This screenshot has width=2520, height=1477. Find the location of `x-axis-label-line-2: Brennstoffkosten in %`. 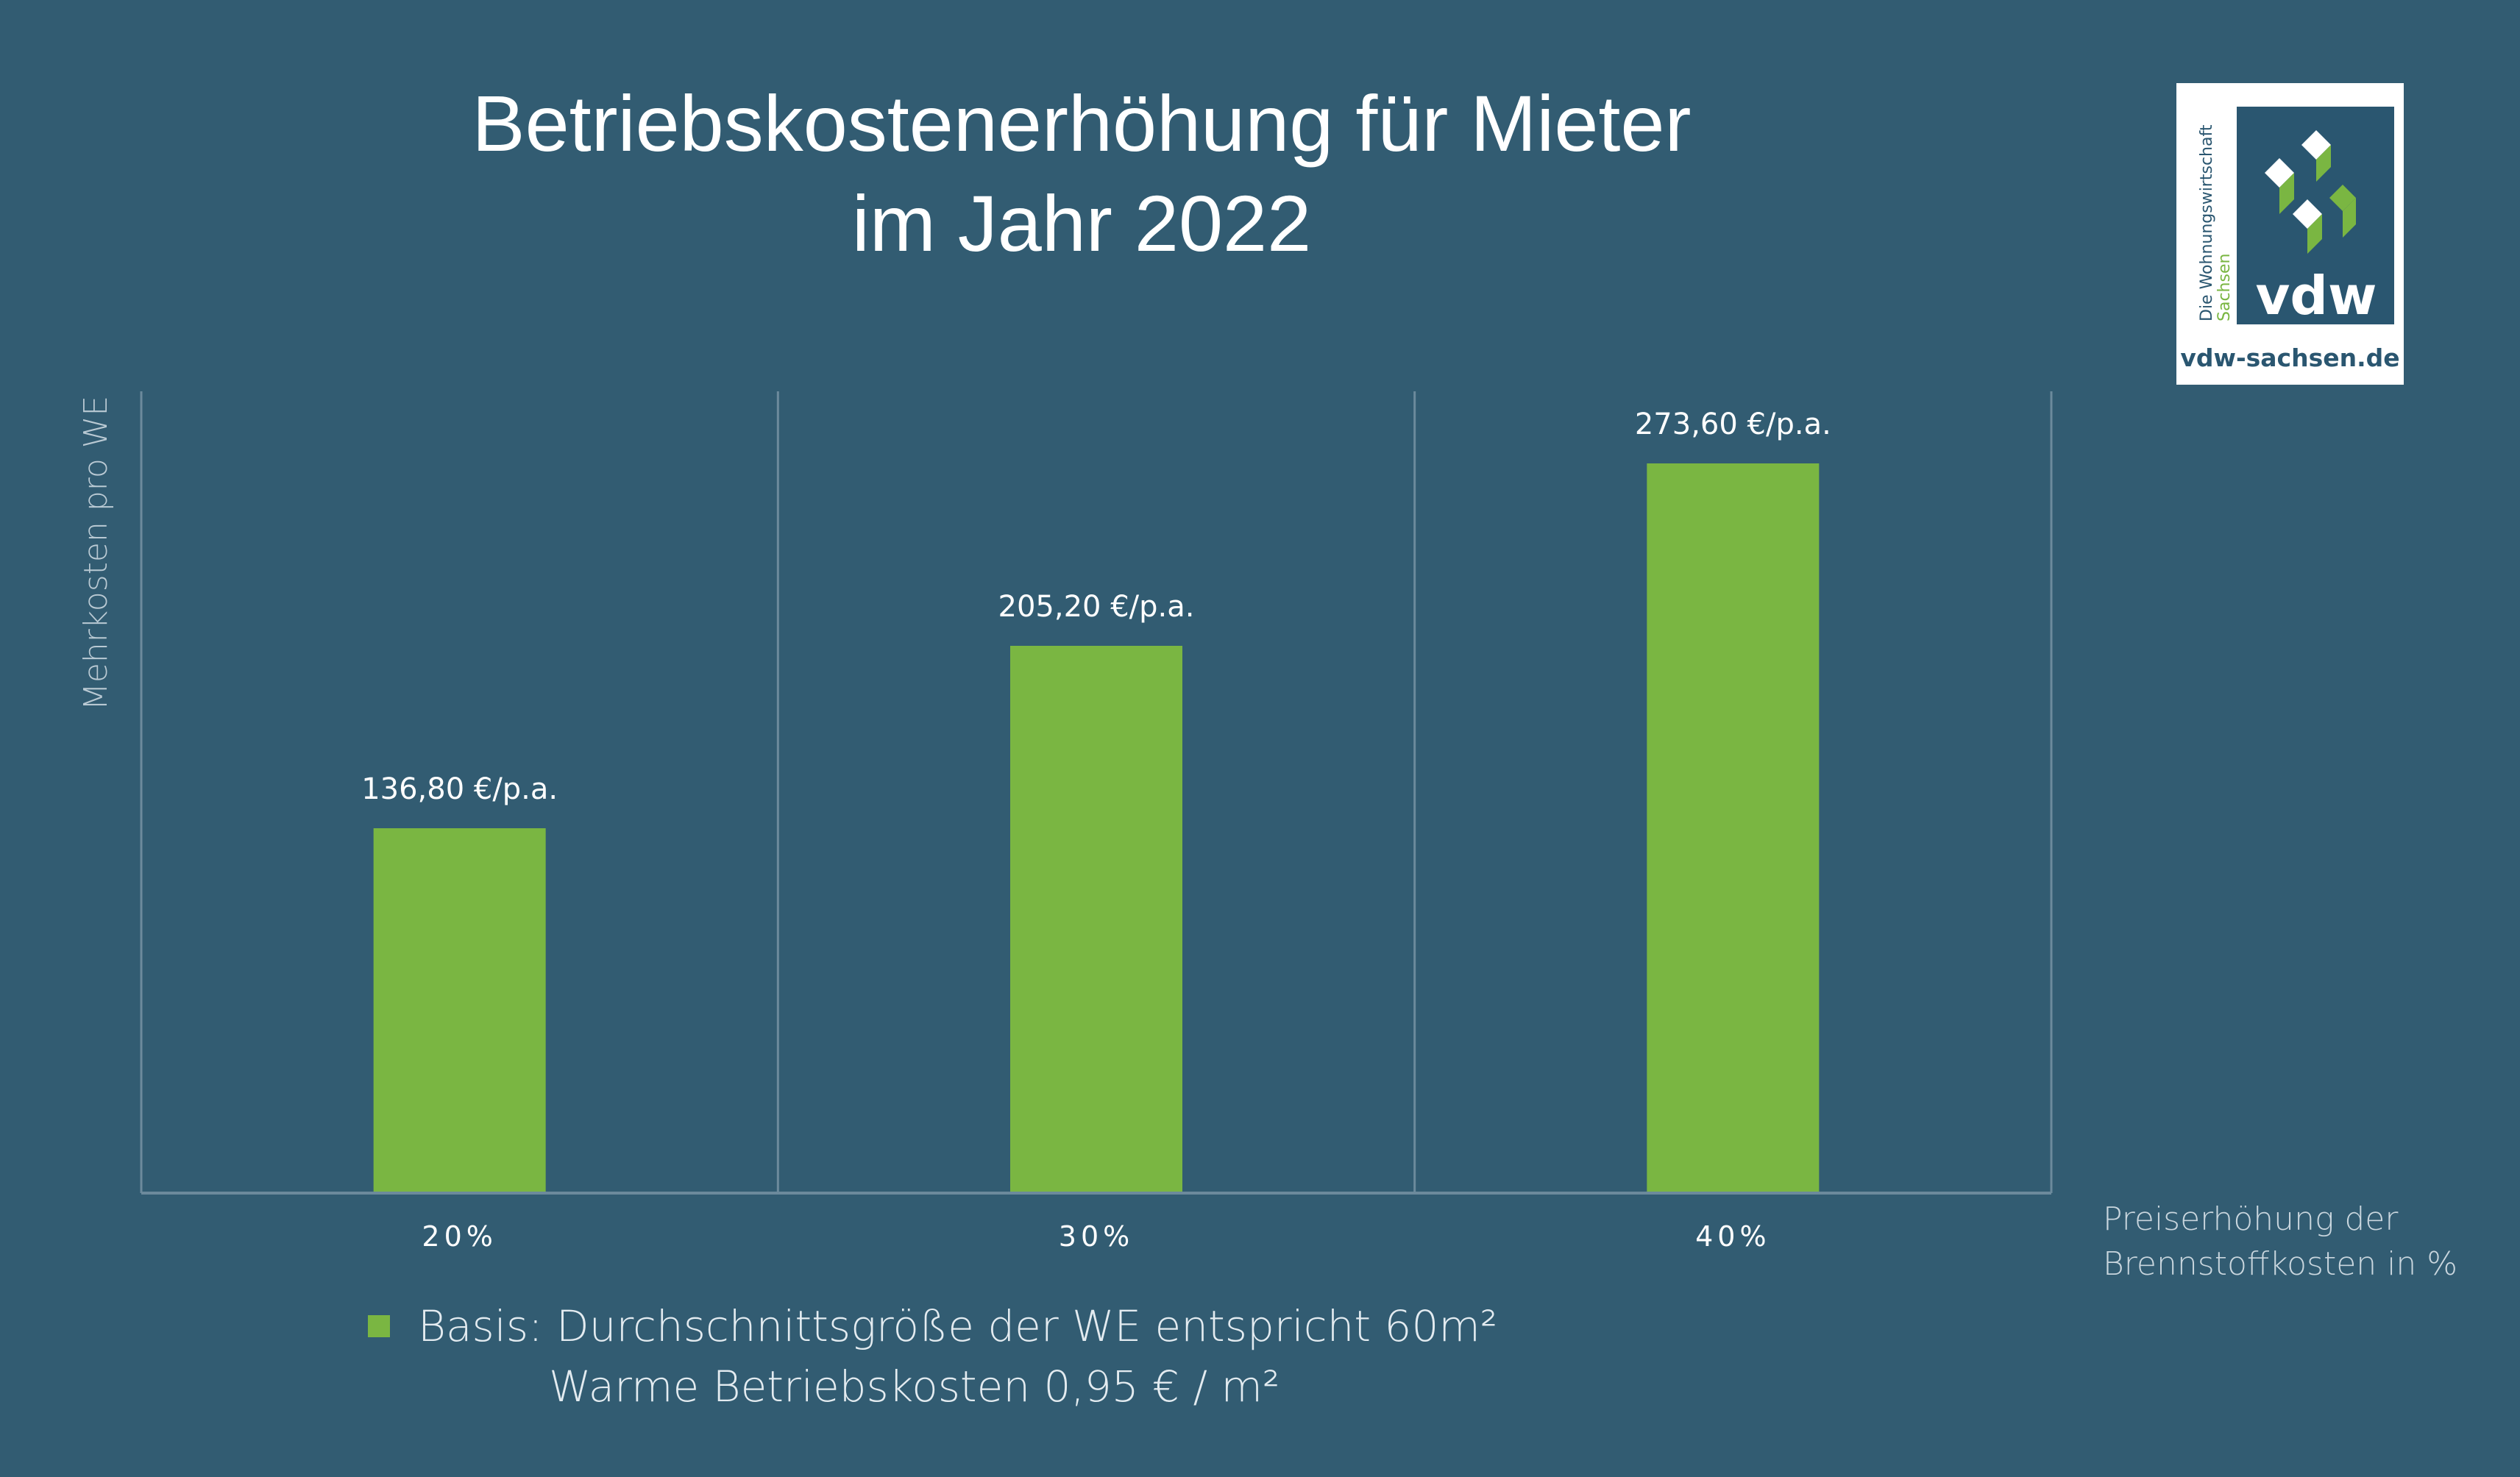

x-axis-label-line-2: Brennstoffkosten in % is located at coordinates (2280, 1264).